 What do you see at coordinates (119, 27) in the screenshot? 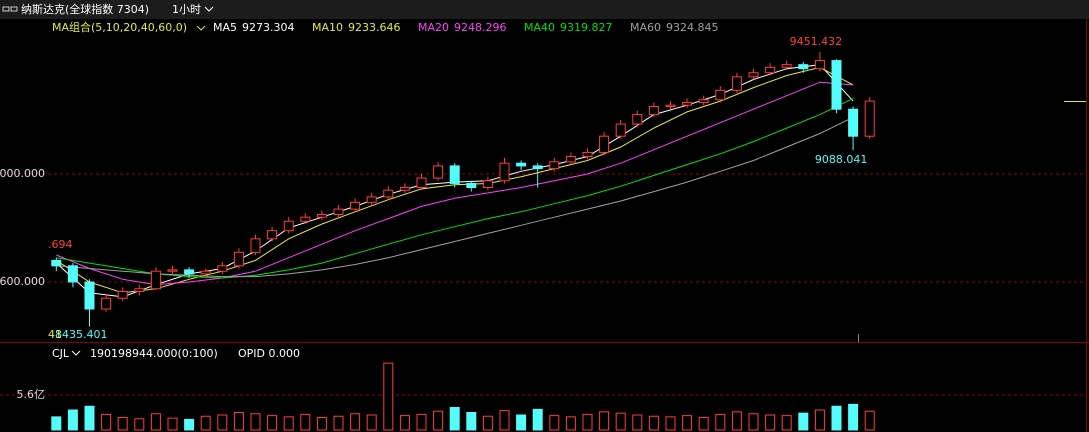
I see `indicator: MA组合(5,10,20,40,60,0)` at bounding box center [119, 27].